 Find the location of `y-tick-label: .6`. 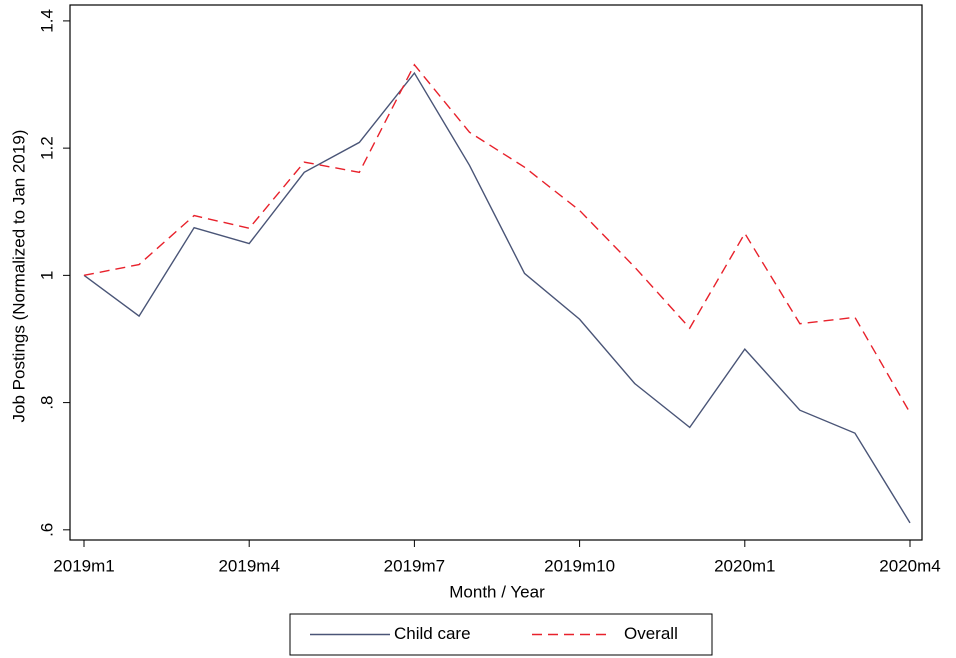

y-tick-label: .6 is located at coordinates (46, 530).